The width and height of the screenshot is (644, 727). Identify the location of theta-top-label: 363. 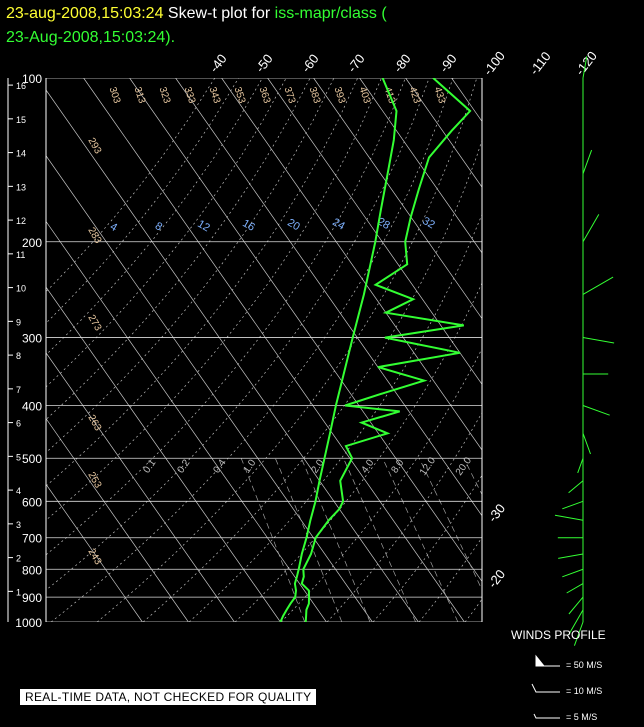
(265, 96).